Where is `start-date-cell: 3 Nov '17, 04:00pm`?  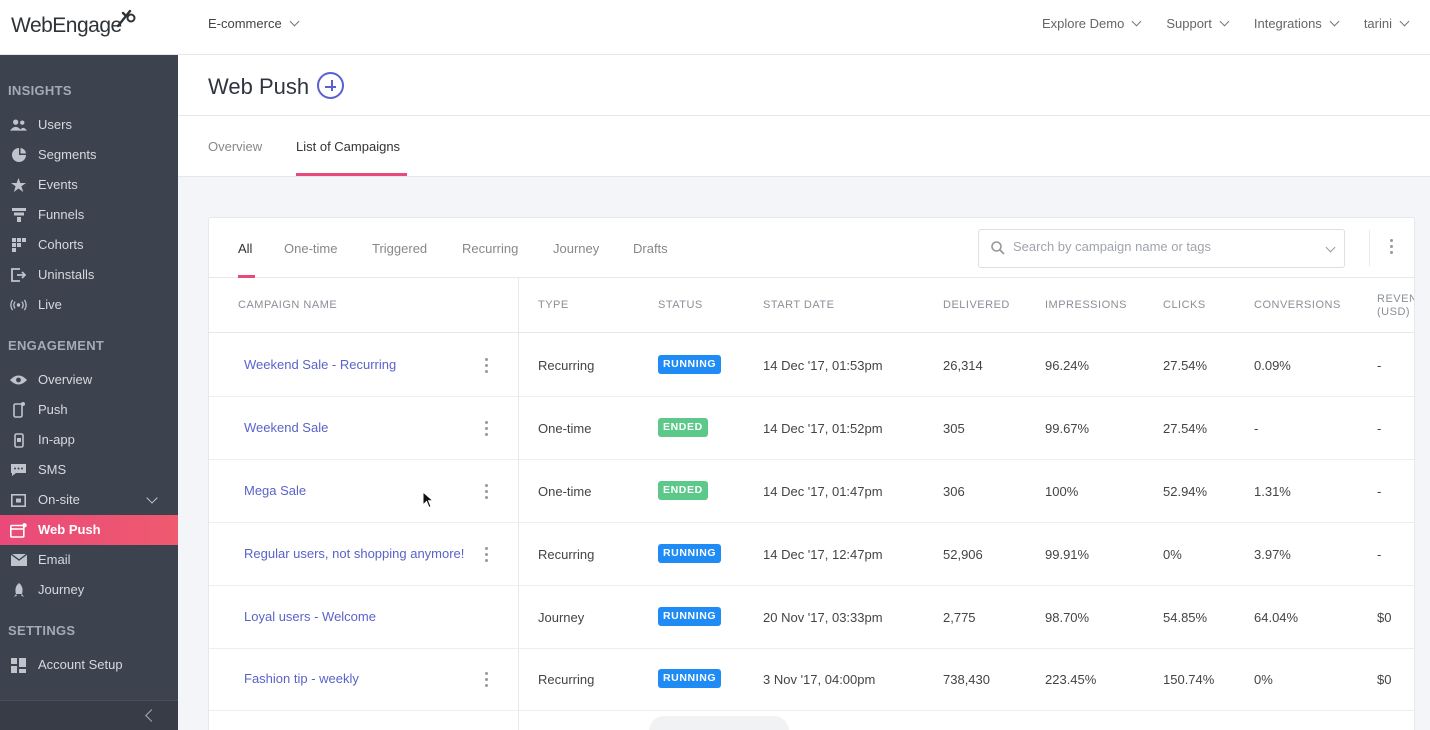
start-date-cell: 3 Nov '17, 04:00pm is located at coordinates (819, 679).